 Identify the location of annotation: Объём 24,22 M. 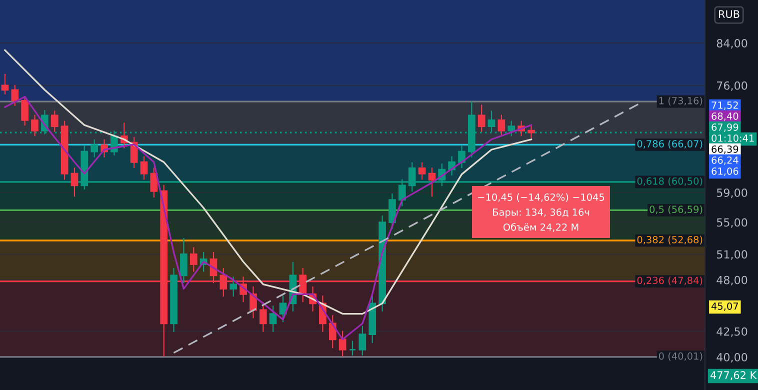
(540, 227).